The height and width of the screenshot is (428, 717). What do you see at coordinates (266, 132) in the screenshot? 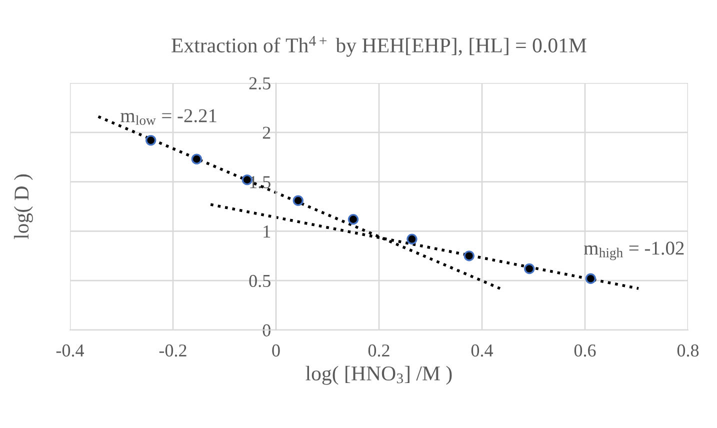
I see `y-tick-label: 2` at bounding box center [266, 132].